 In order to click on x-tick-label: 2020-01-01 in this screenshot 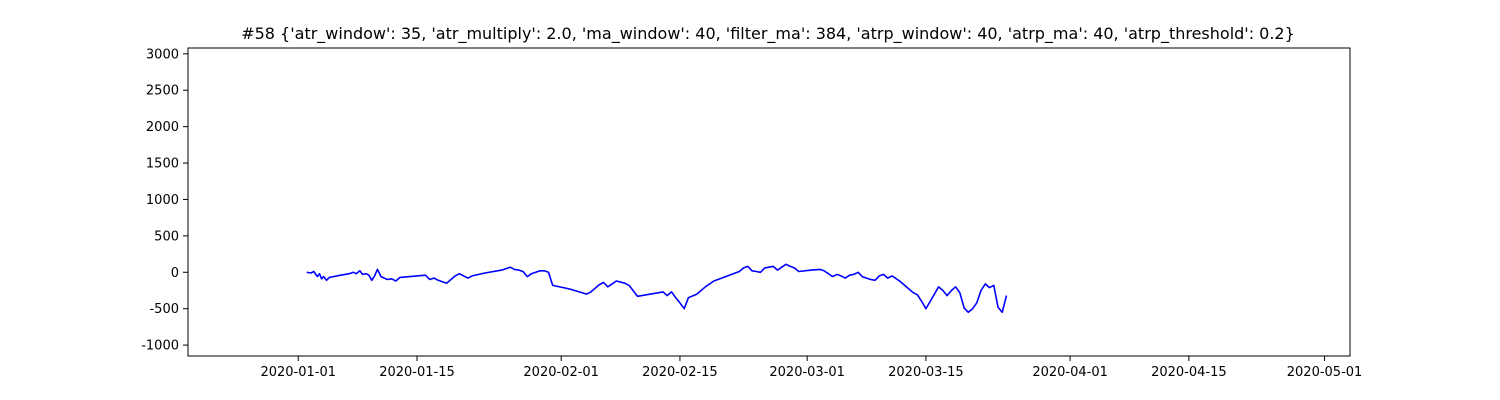, I will do `click(298, 372)`.